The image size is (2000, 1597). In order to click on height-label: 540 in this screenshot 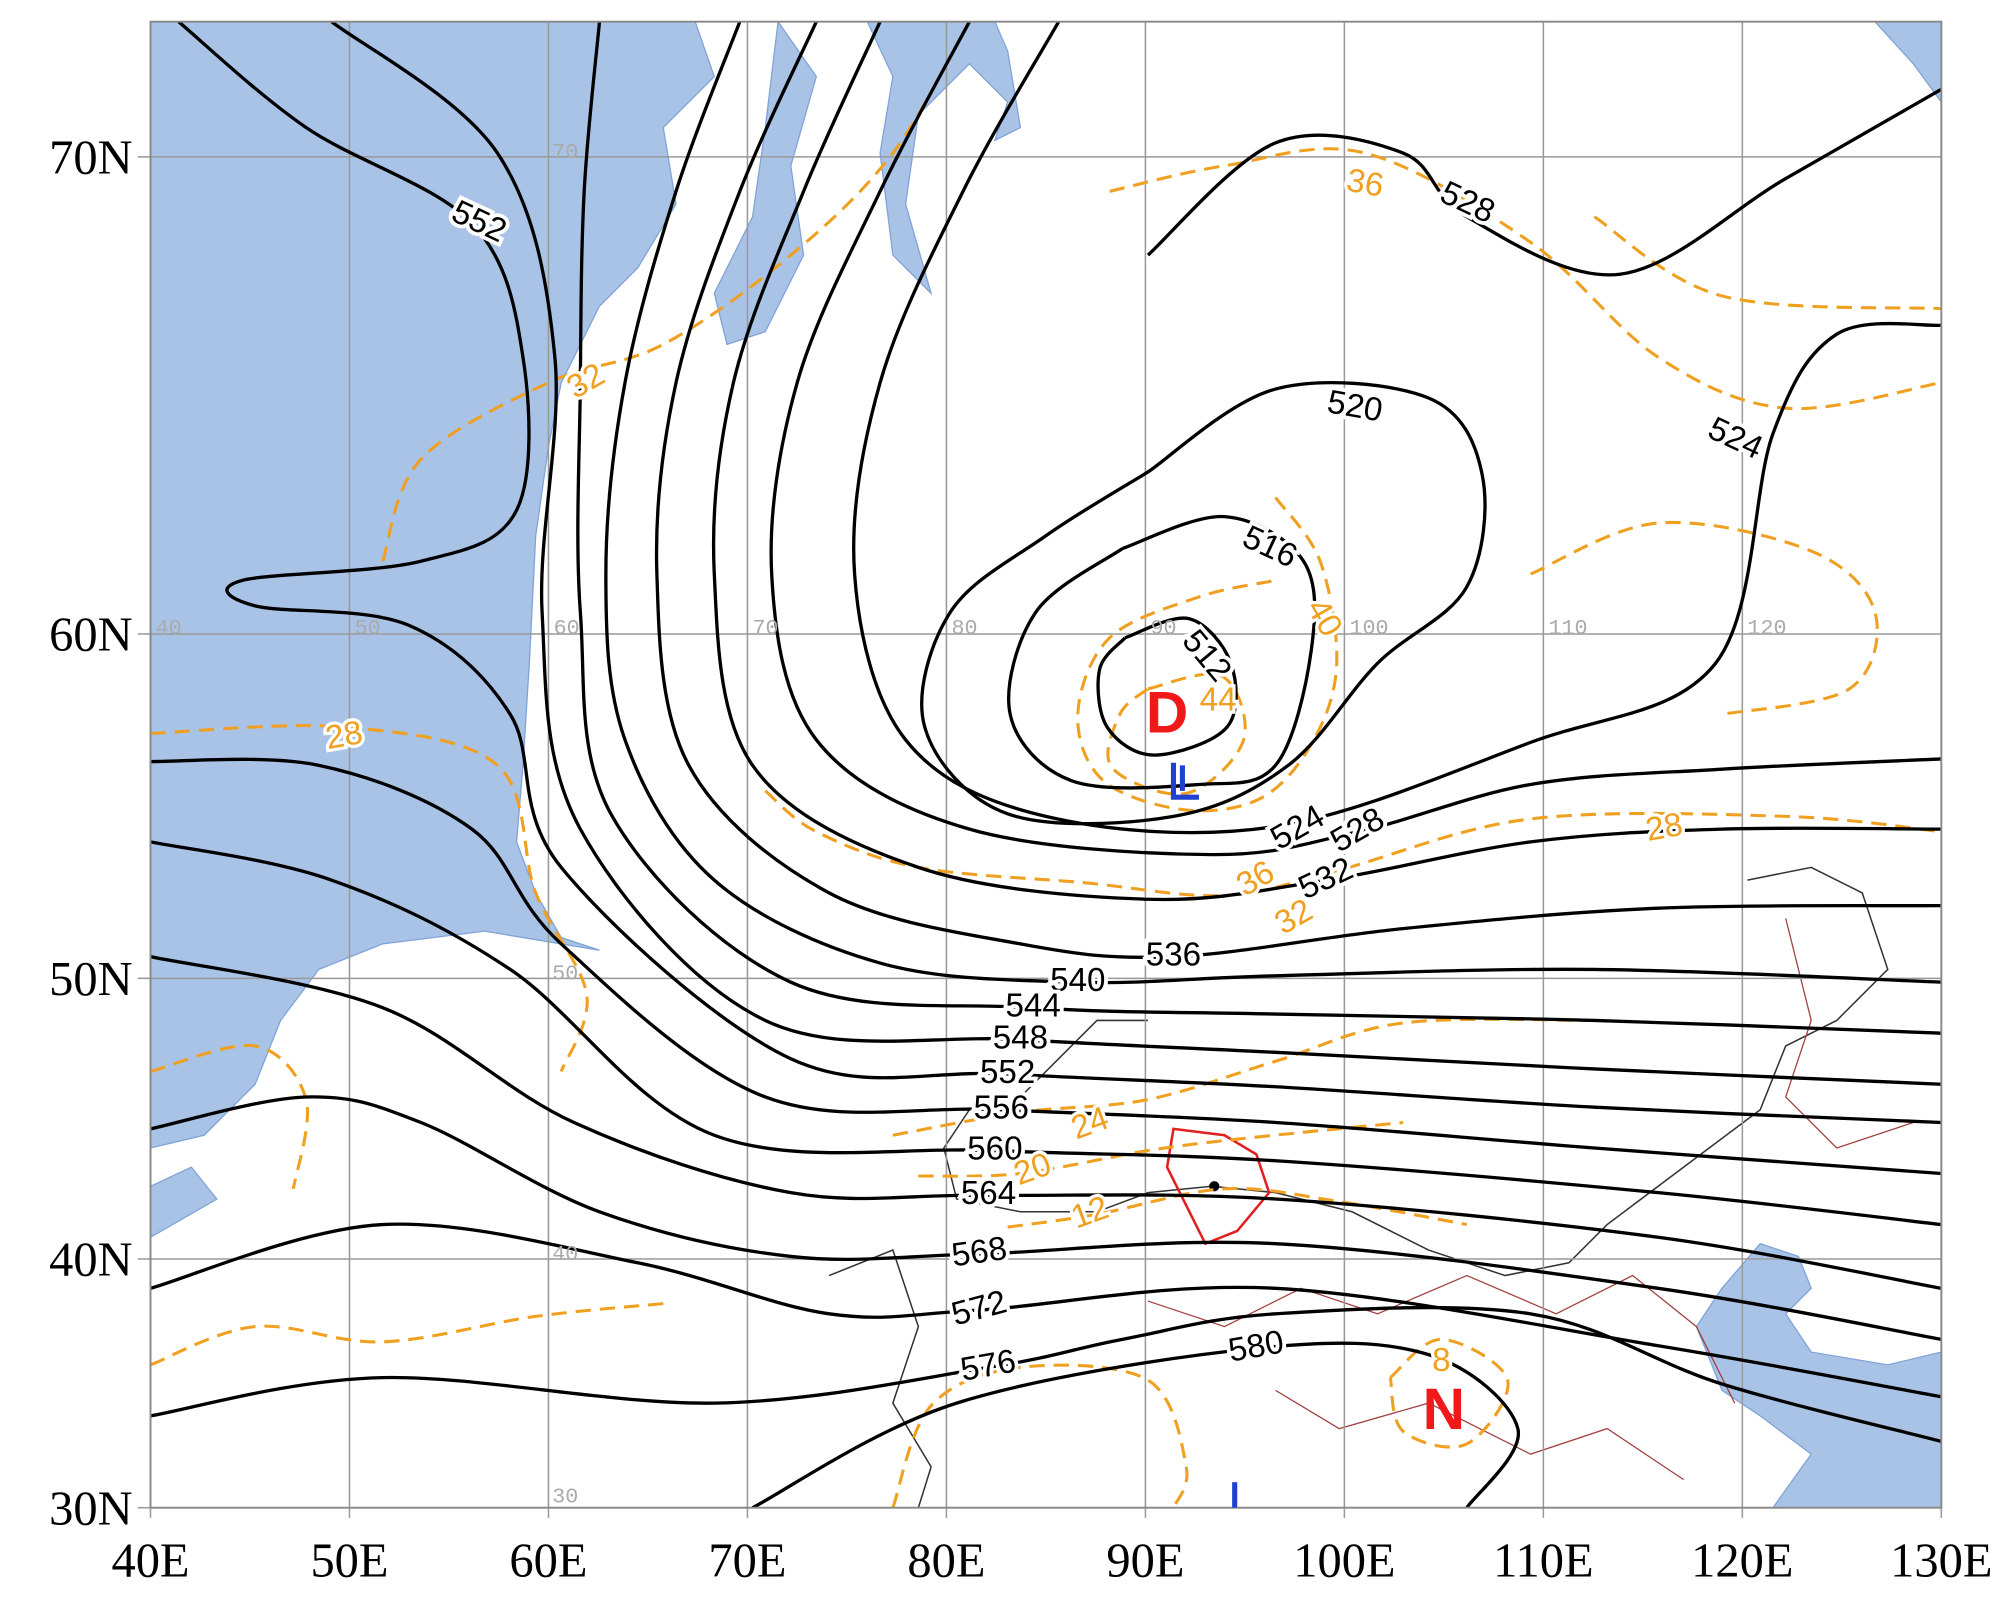, I will do `click(1077, 980)`.